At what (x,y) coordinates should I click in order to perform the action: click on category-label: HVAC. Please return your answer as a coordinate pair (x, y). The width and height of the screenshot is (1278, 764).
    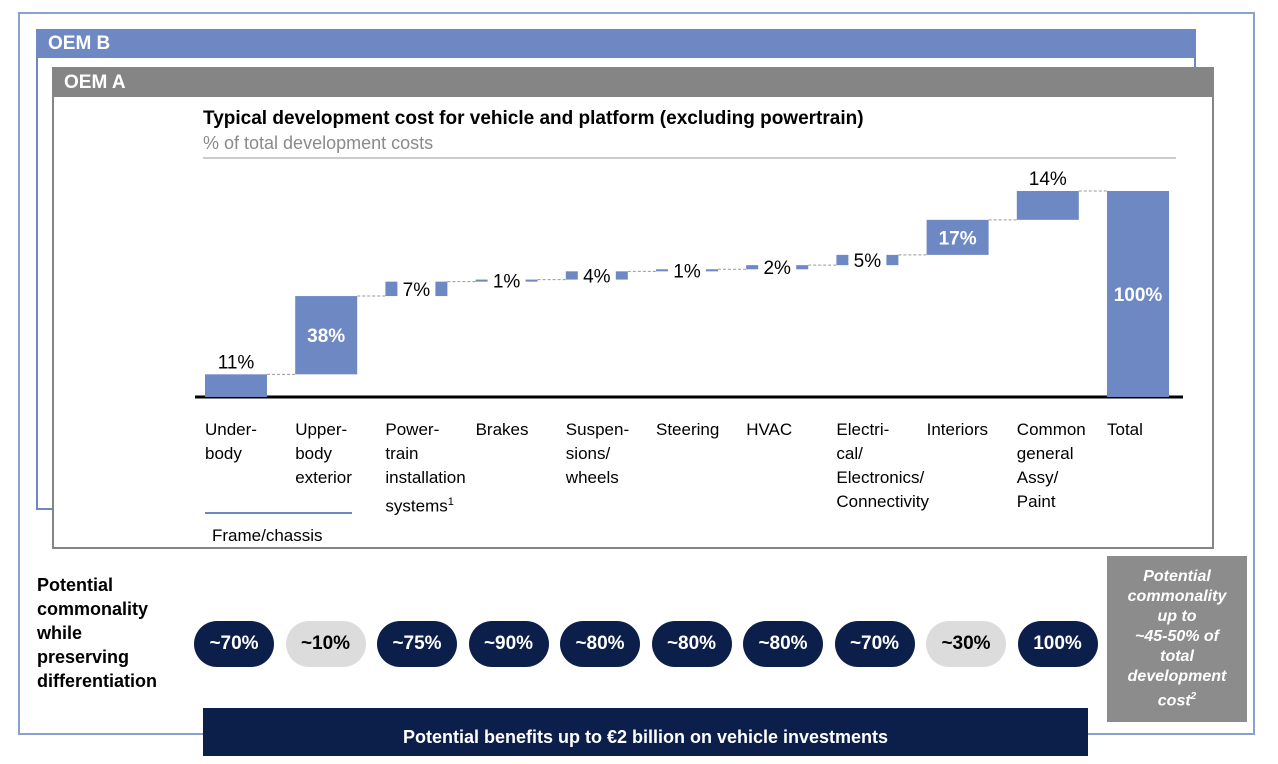
    Looking at the image, I should click on (769, 429).